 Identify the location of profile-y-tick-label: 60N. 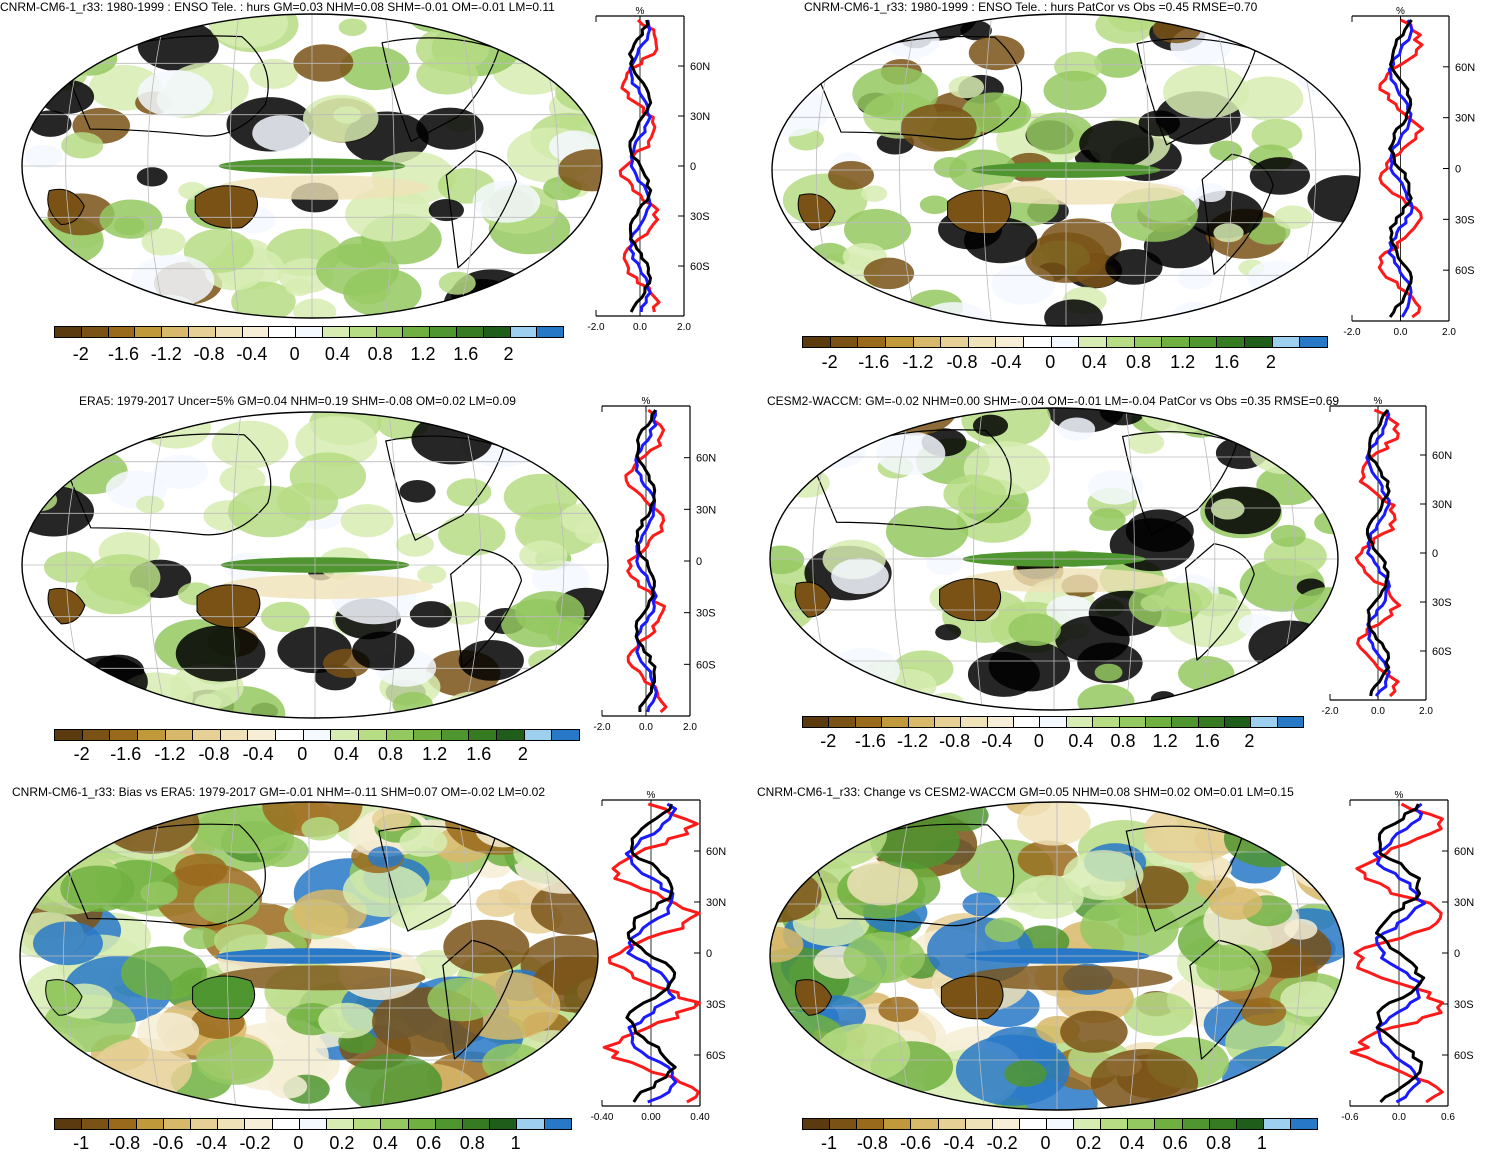
(1442, 456).